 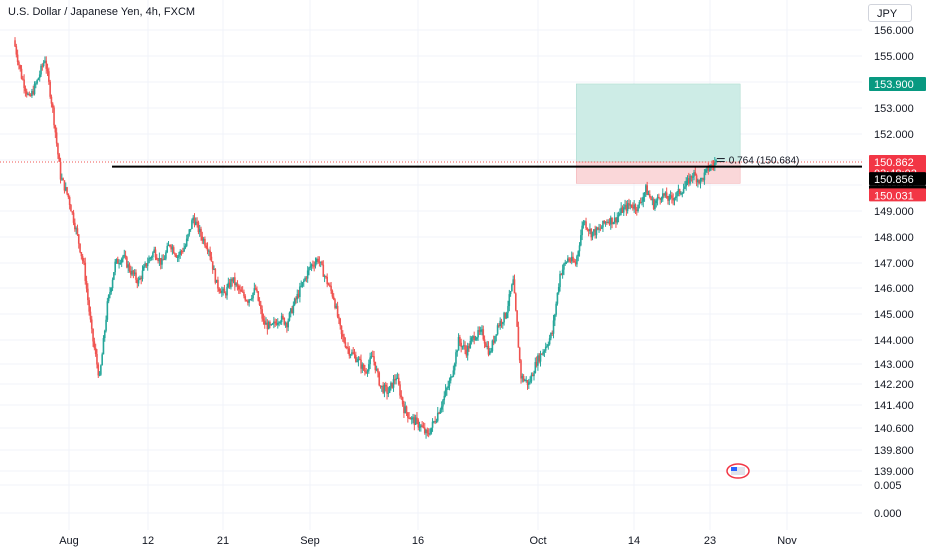 I want to click on currency-button: JPY, so click(x=890, y=13).